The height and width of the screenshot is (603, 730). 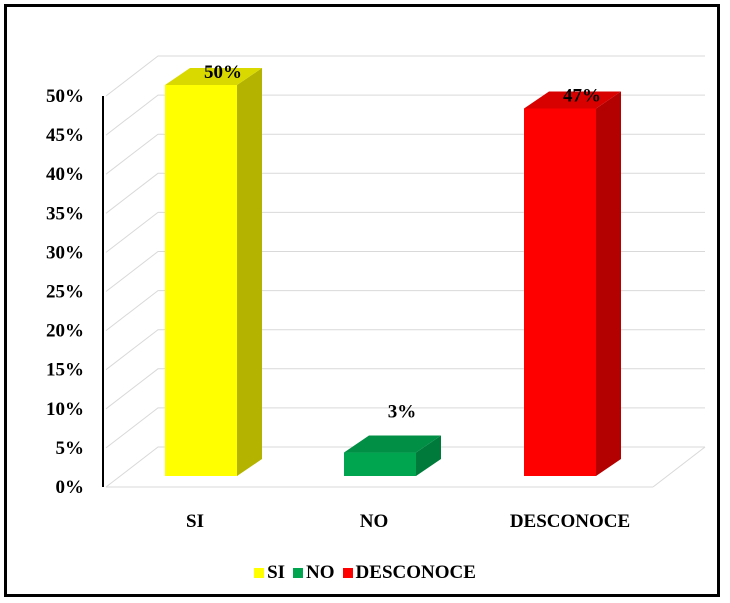 What do you see at coordinates (65, 331) in the screenshot?
I see `y-tick-label: 20%` at bounding box center [65, 331].